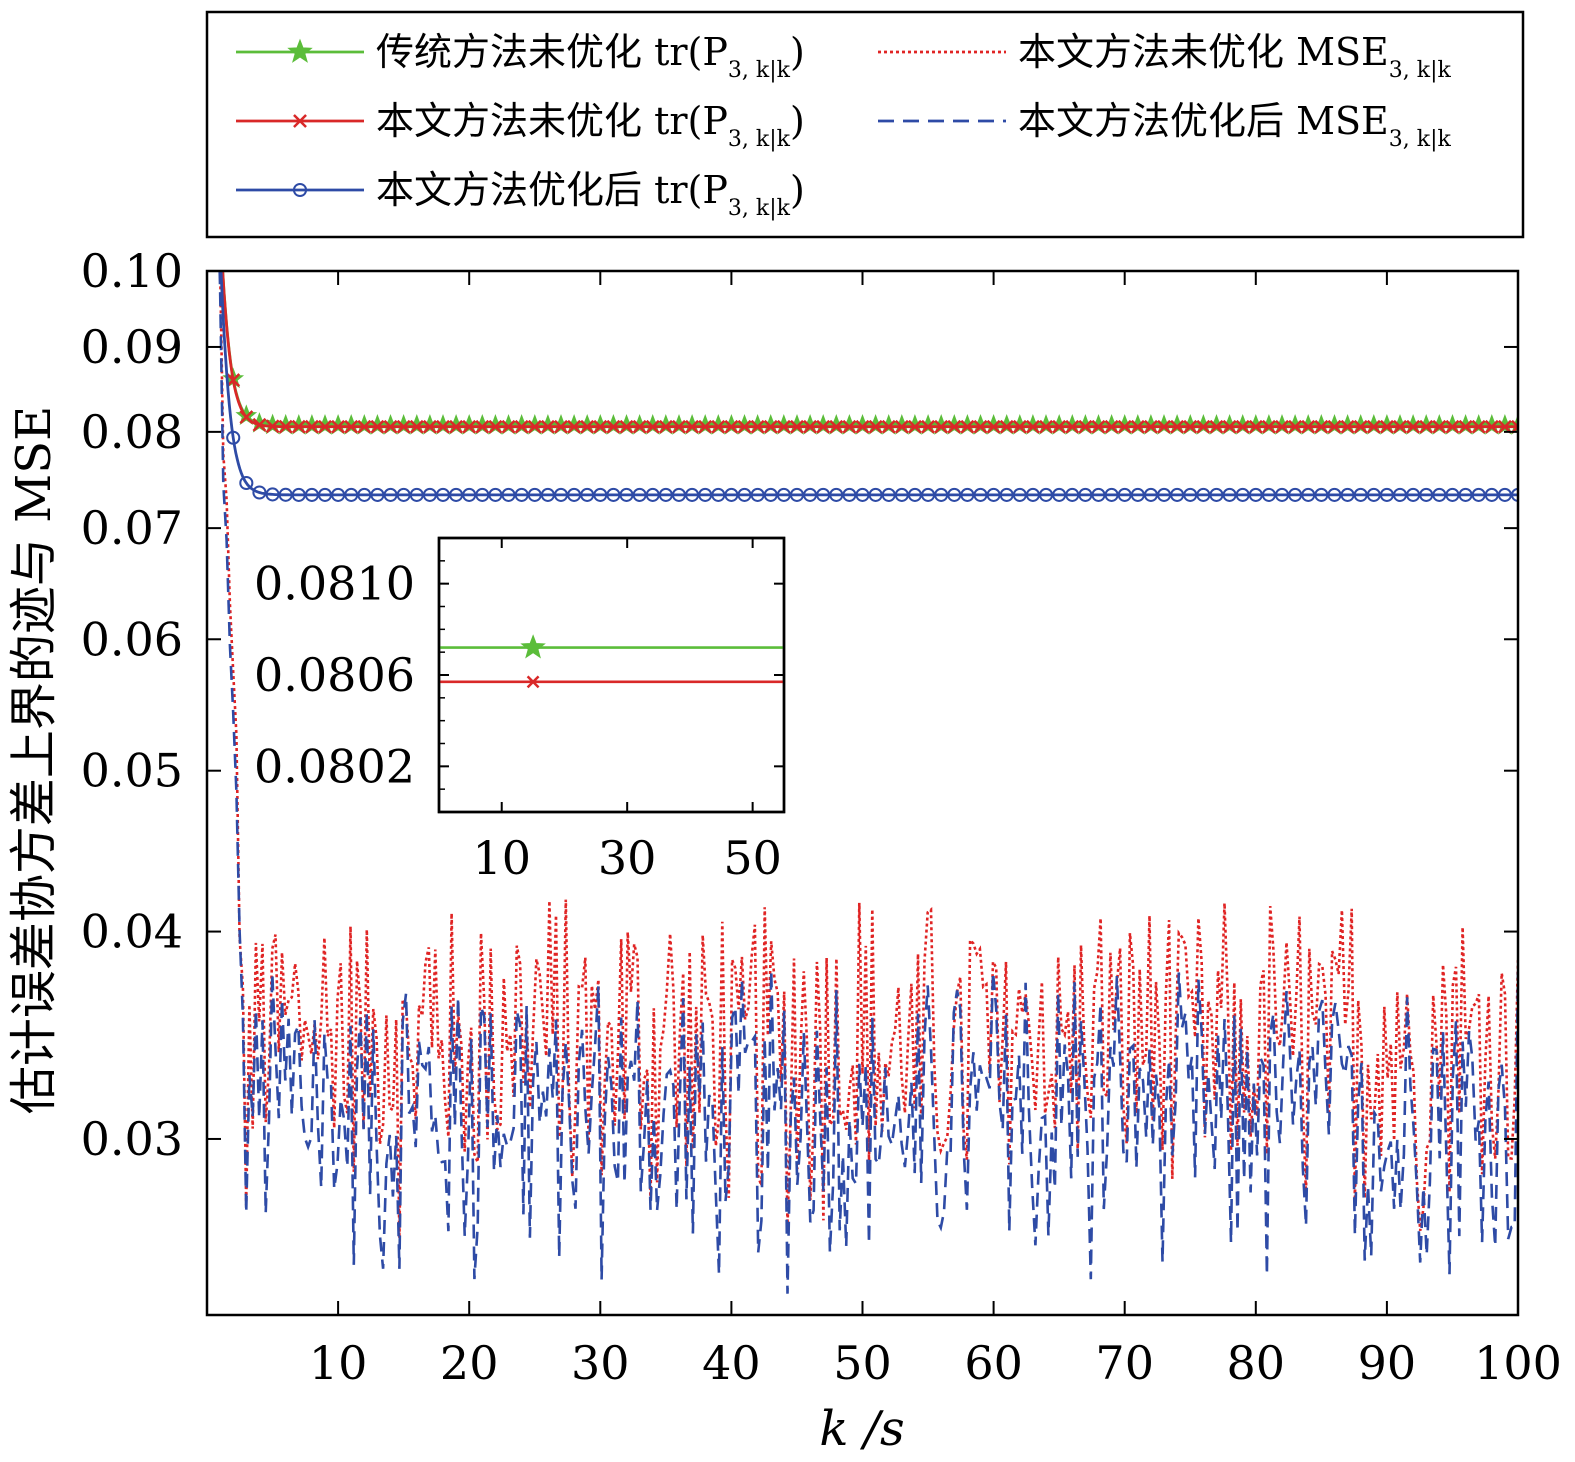 Image resolution: width=1575 pixels, height=1462 pixels. What do you see at coordinates (862, 1363) in the screenshot?
I see `x-tick-label: 50` at bounding box center [862, 1363].